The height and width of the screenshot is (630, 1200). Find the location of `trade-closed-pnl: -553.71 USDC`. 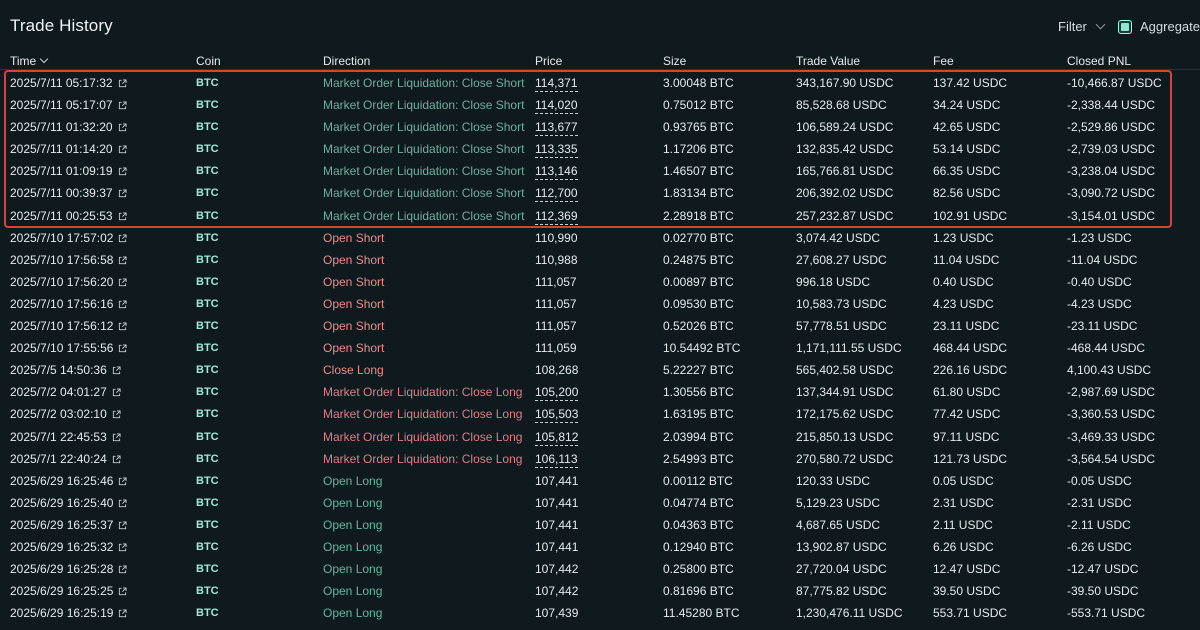

trade-closed-pnl: -553.71 USDC is located at coordinates (1106, 613).